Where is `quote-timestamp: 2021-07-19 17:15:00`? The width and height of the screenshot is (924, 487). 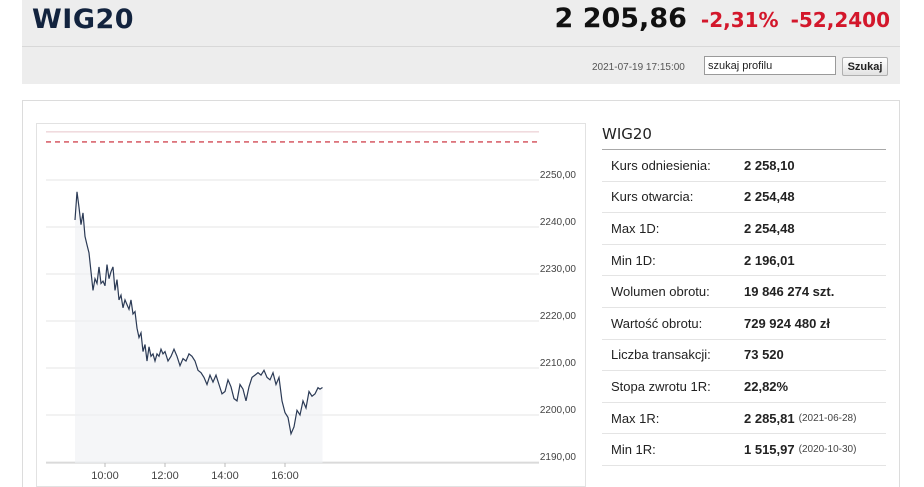 quote-timestamp: 2021-07-19 17:15:00 is located at coordinates (638, 67).